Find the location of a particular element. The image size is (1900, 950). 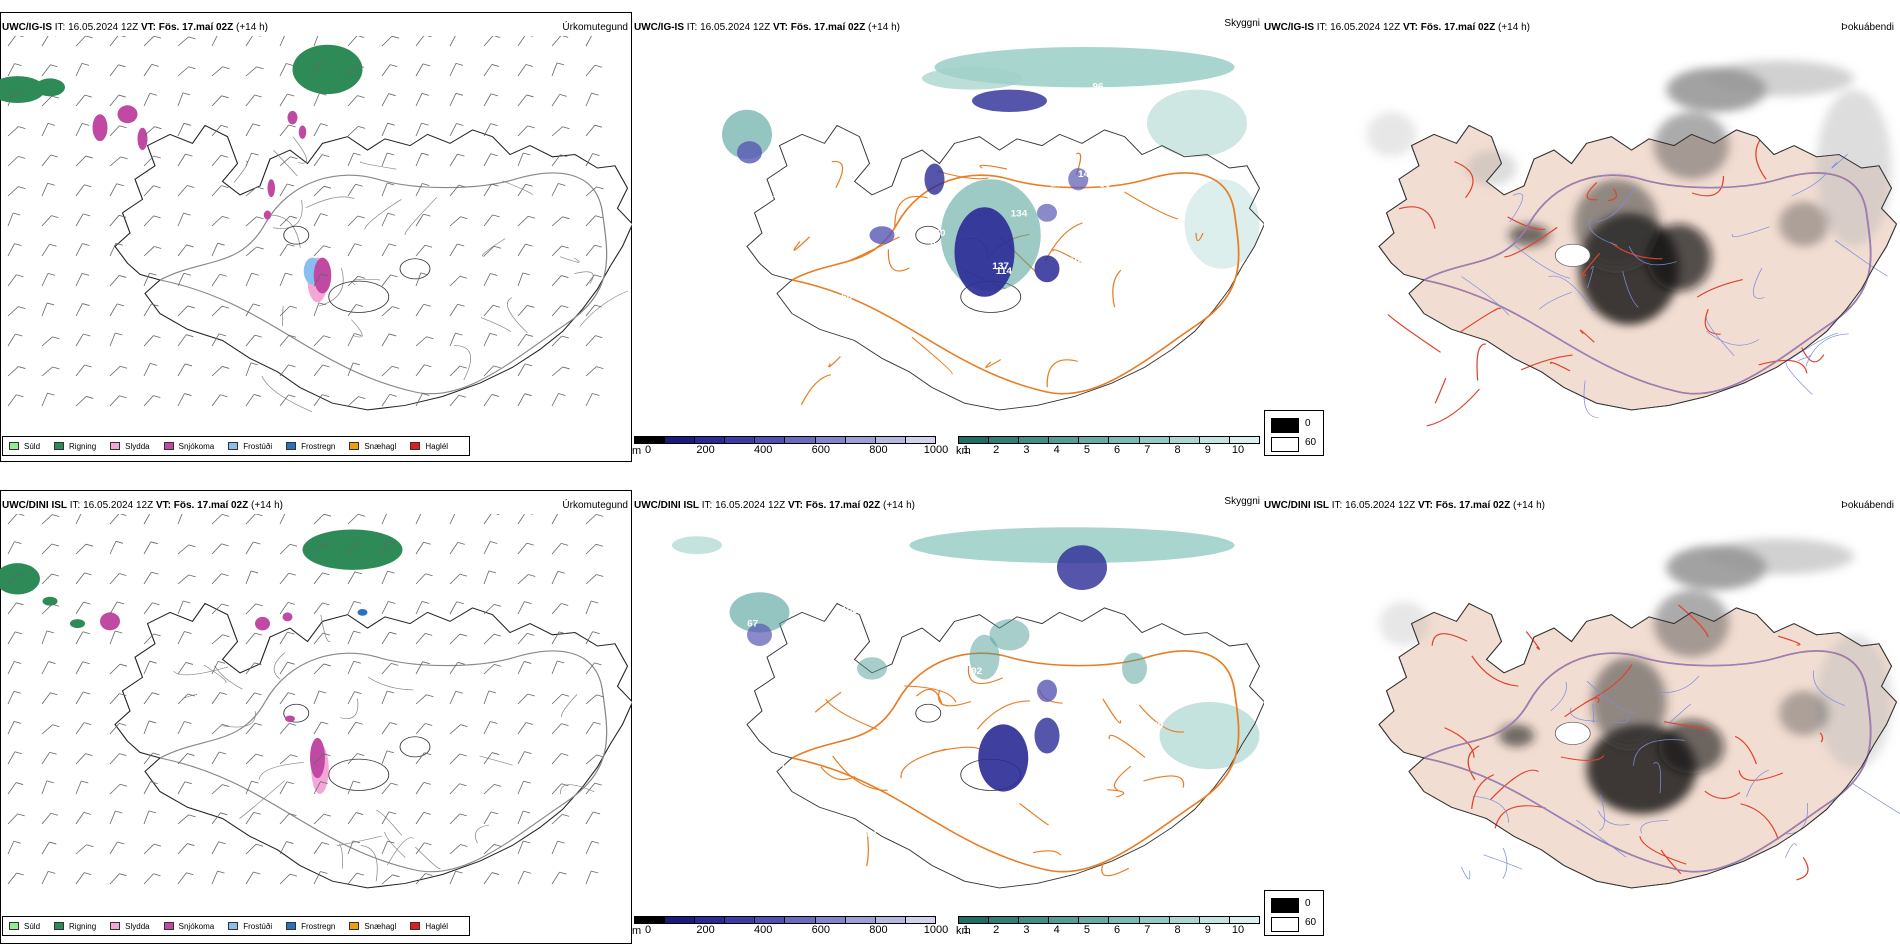

ceiling-label: 135 is located at coordinates (878, 208).